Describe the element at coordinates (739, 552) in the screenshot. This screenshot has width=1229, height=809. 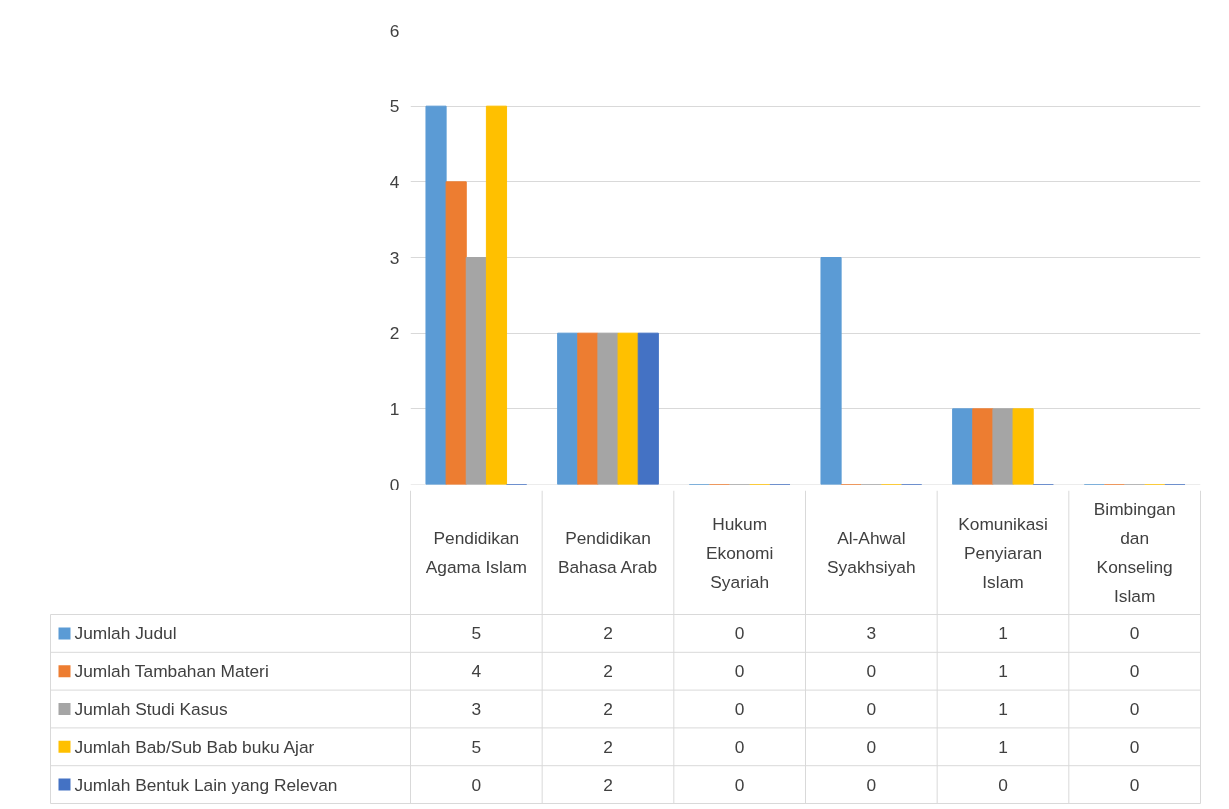
I see `x-tick-label: Hukum Ekonomi Syariah` at that location.